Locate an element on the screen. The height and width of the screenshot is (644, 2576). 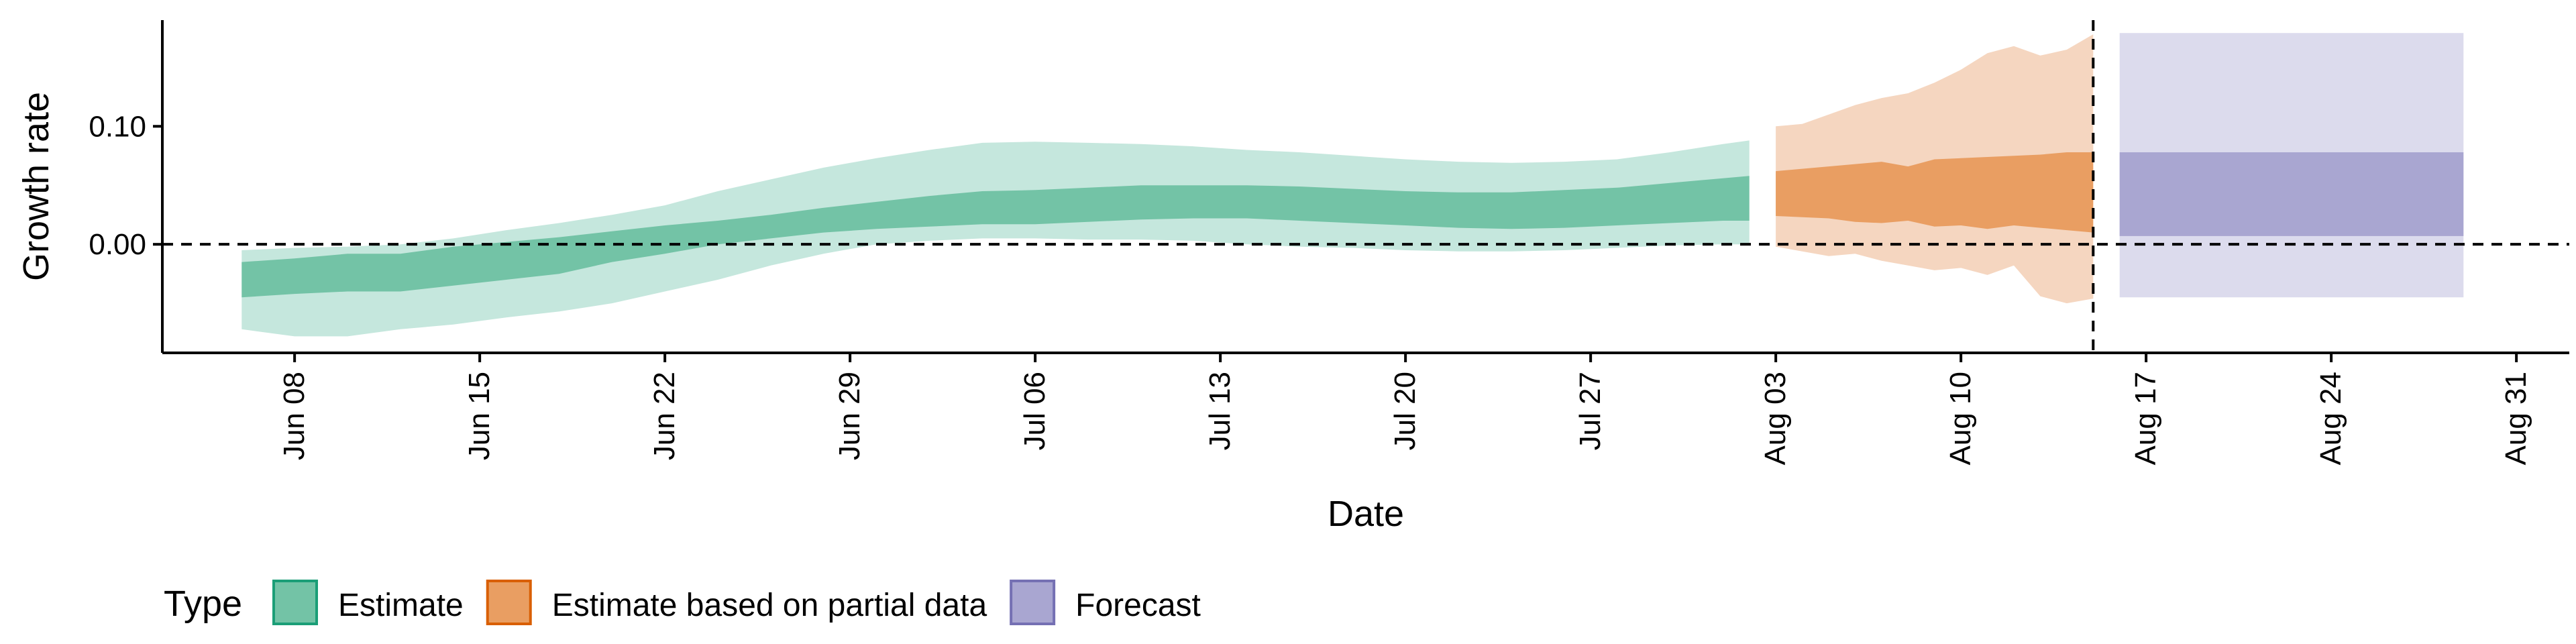
x-tick-label: Aug 10 is located at coordinates (1960, 418).